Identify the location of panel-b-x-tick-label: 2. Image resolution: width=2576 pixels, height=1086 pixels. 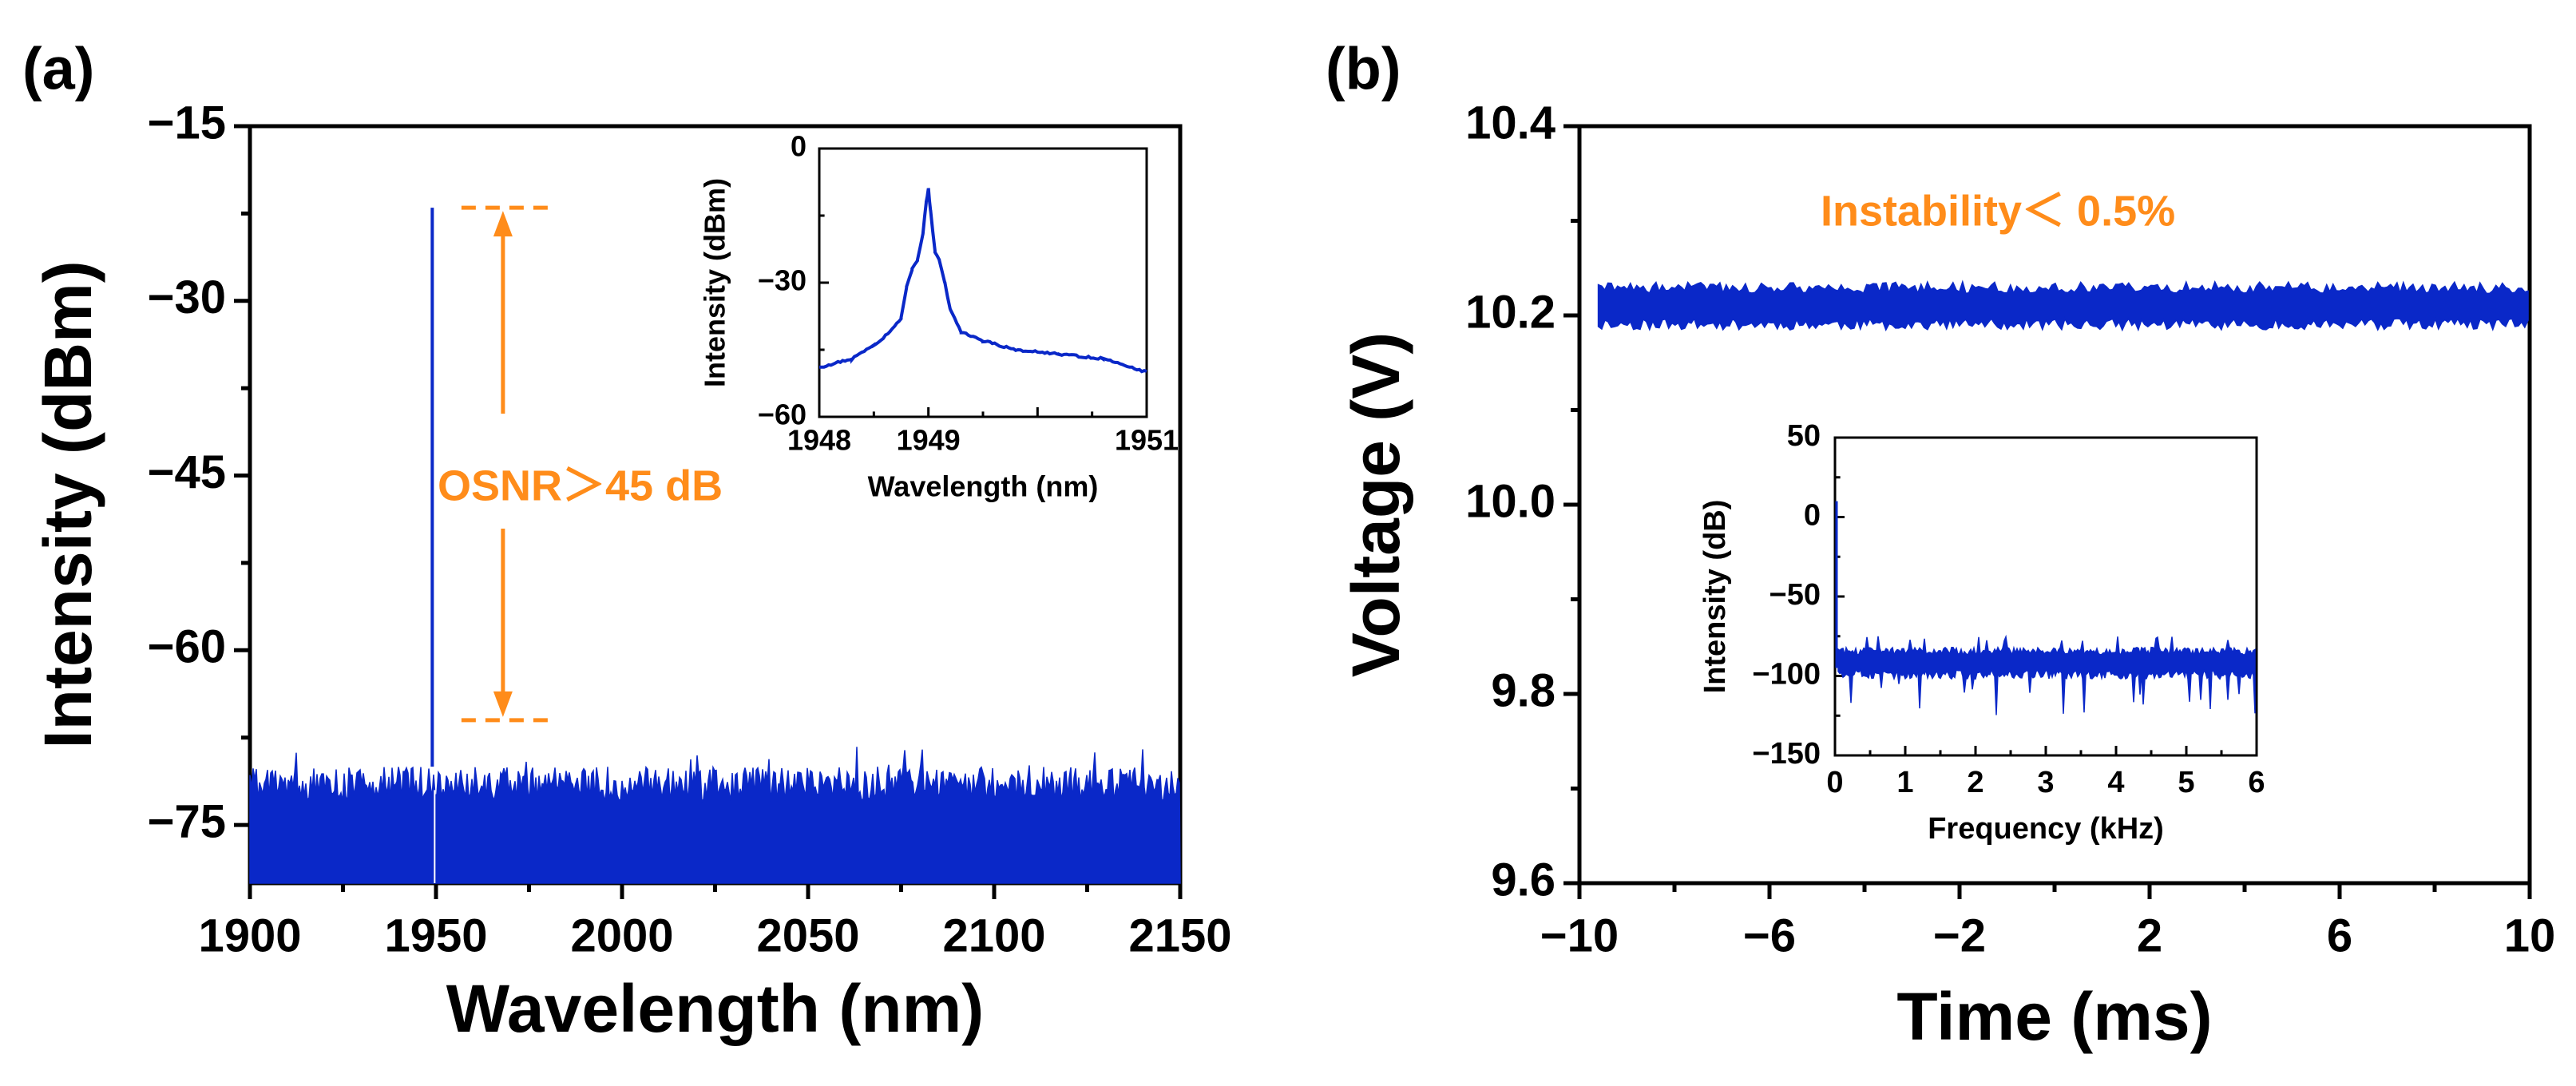
(2150, 935).